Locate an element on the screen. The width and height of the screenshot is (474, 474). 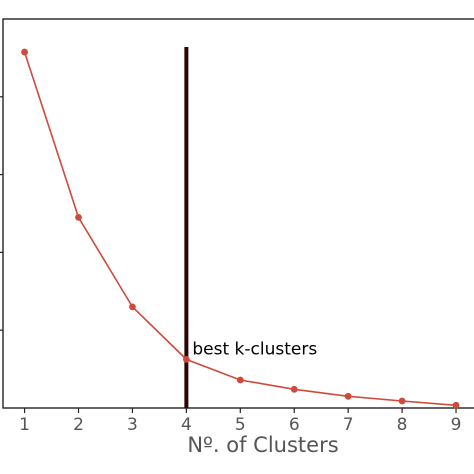
x-axis-title: Nº. of Clusters is located at coordinates (262, 445).